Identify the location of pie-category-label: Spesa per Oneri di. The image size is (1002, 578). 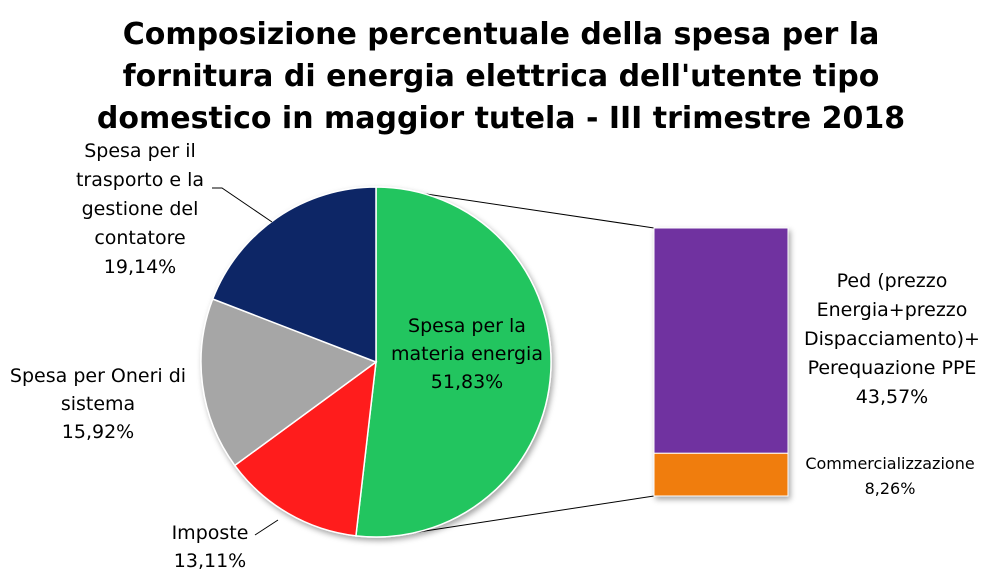
(98, 376).